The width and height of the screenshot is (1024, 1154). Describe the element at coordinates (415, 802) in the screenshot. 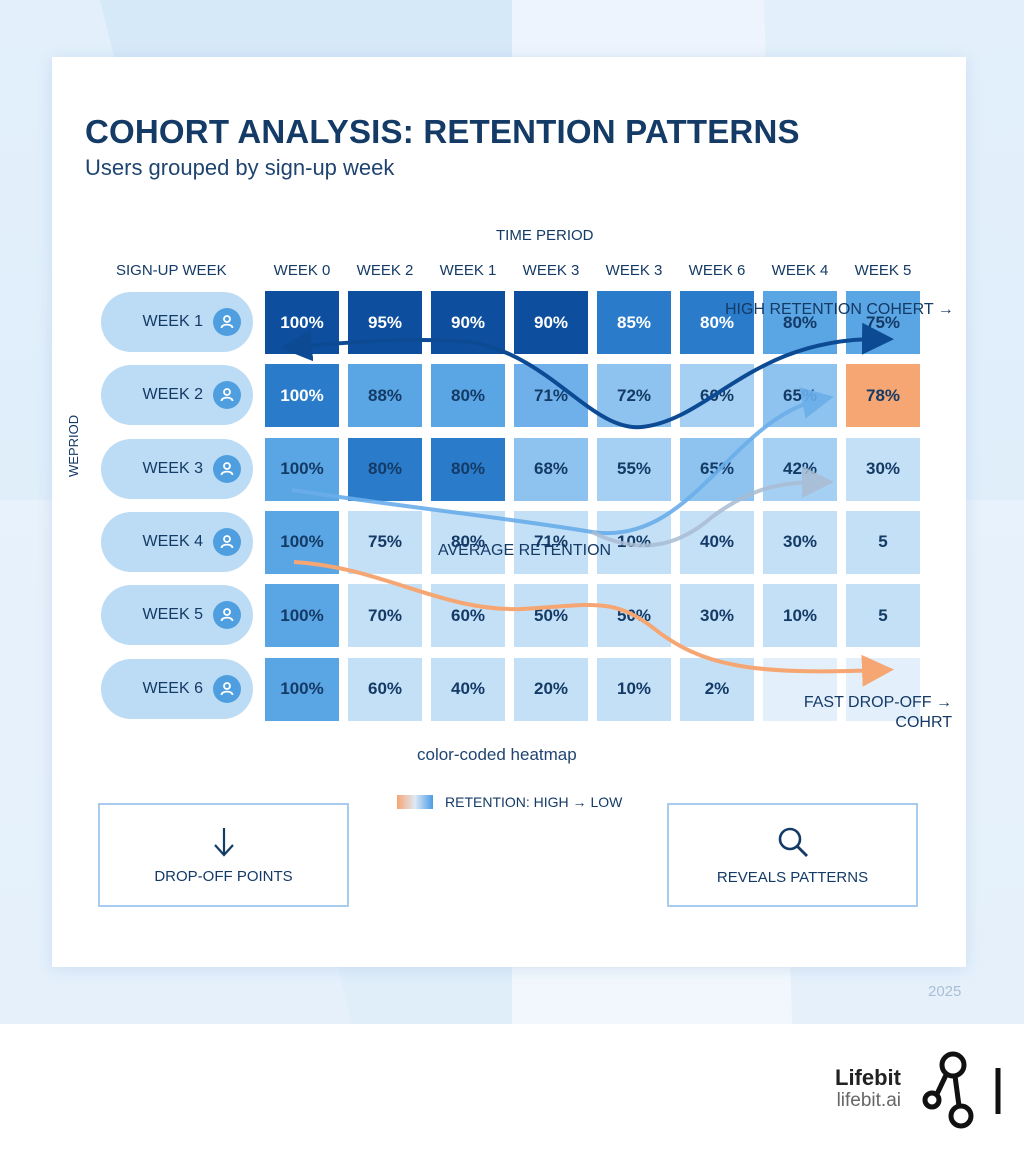

I see `legend-gradient-swatch` at that location.